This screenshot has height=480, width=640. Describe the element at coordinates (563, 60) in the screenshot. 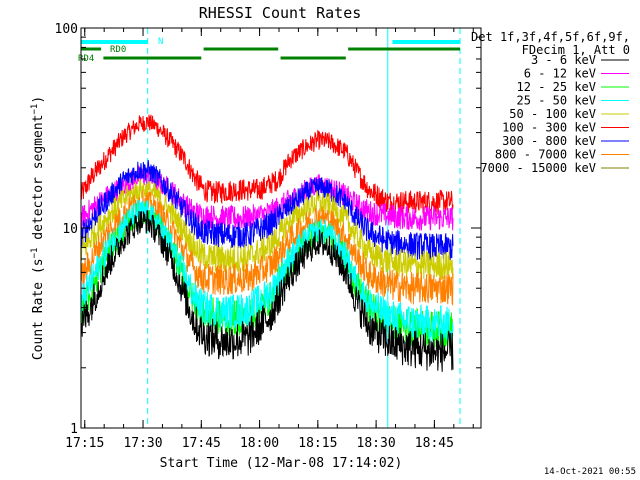

I see `legend-label-0: 3 - 6 keV` at that location.